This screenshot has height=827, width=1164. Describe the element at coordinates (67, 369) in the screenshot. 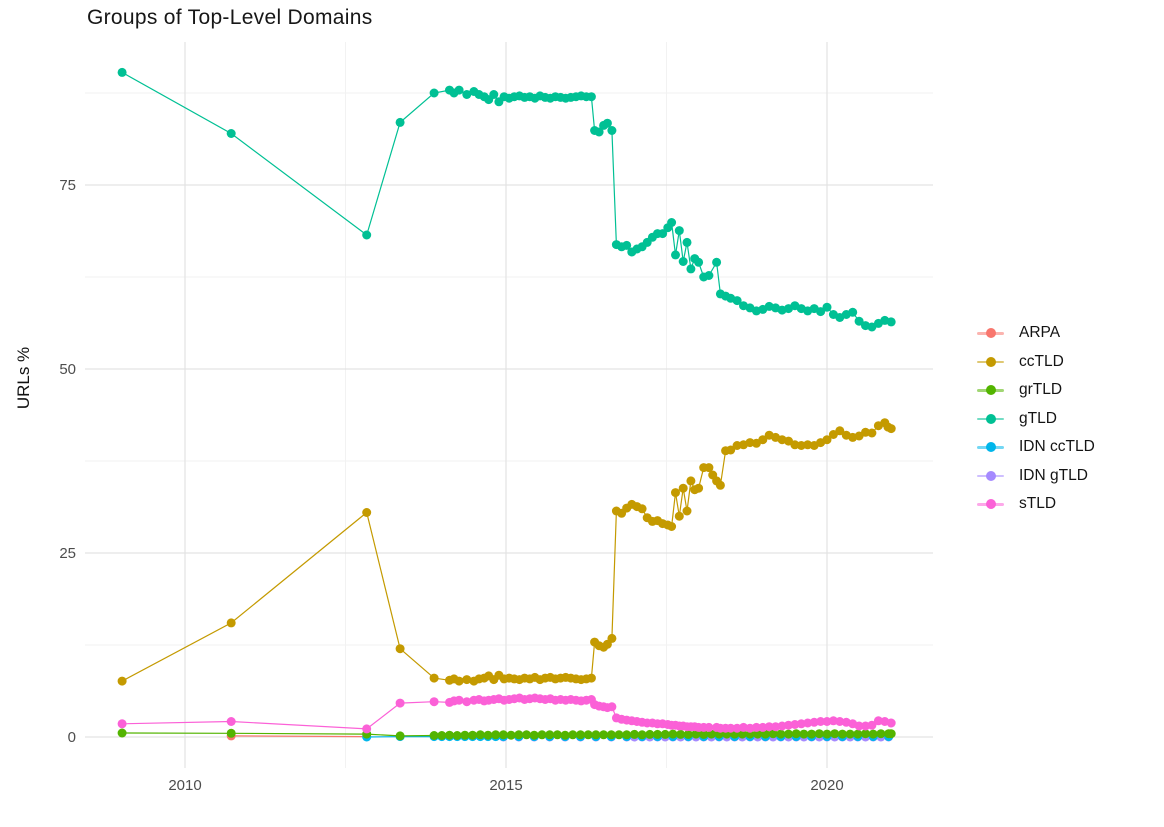

I see `y-tick-label: 50` at that location.